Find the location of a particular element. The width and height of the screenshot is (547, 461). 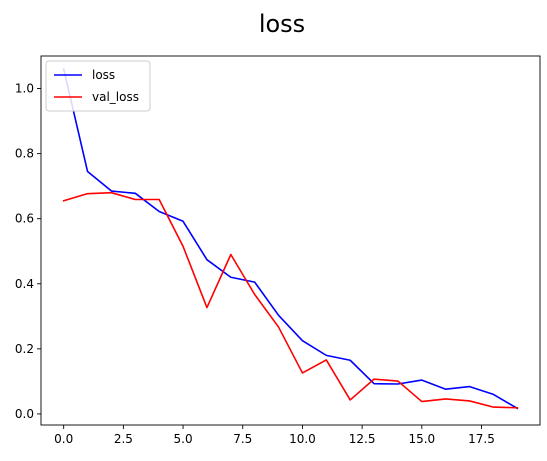

legend-label-loss: loss is located at coordinates (103, 75).